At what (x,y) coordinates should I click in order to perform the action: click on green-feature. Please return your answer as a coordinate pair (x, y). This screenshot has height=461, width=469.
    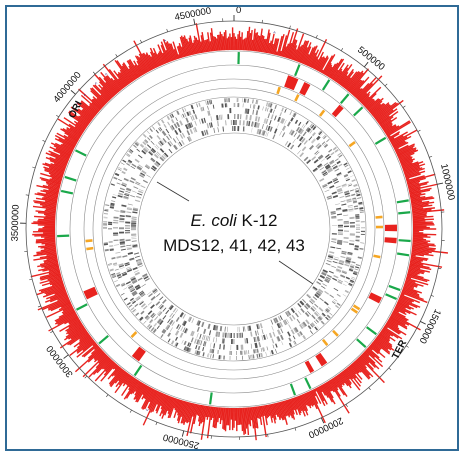
    Looking at the image, I should click on (80, 153).